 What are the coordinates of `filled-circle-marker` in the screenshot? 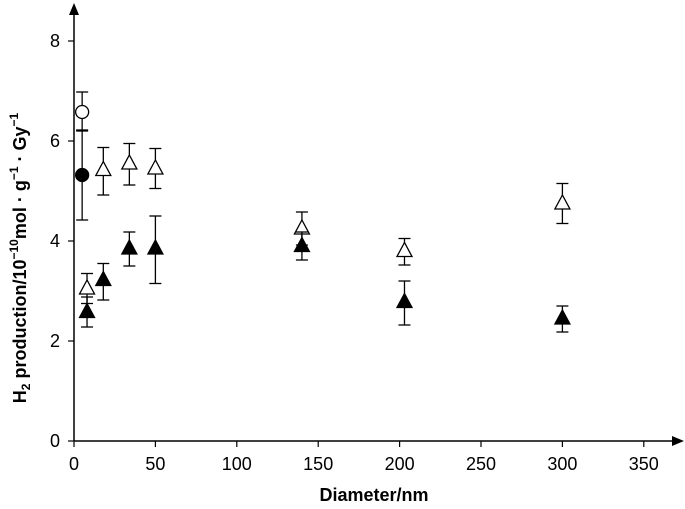 It's located at (82, 175).